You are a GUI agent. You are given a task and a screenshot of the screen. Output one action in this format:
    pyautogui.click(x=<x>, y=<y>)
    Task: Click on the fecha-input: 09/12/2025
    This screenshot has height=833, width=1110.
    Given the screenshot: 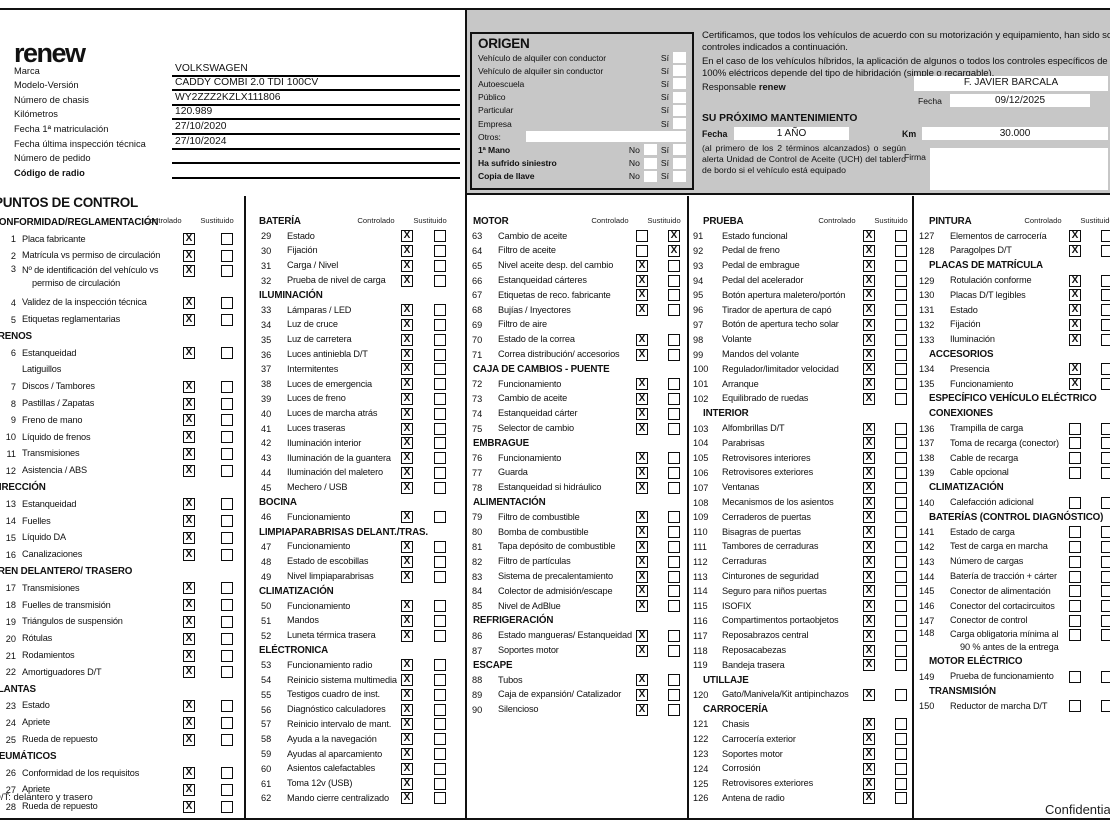 What is the action you would take?
    pyautogui.click(x=1020, y=100)
    